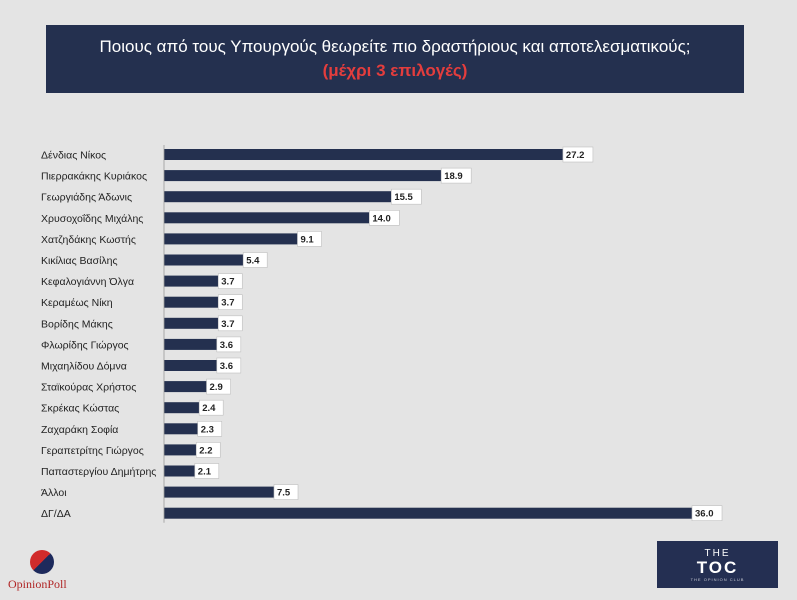  I want to click on value-label: 2.1, so click(205, 472).